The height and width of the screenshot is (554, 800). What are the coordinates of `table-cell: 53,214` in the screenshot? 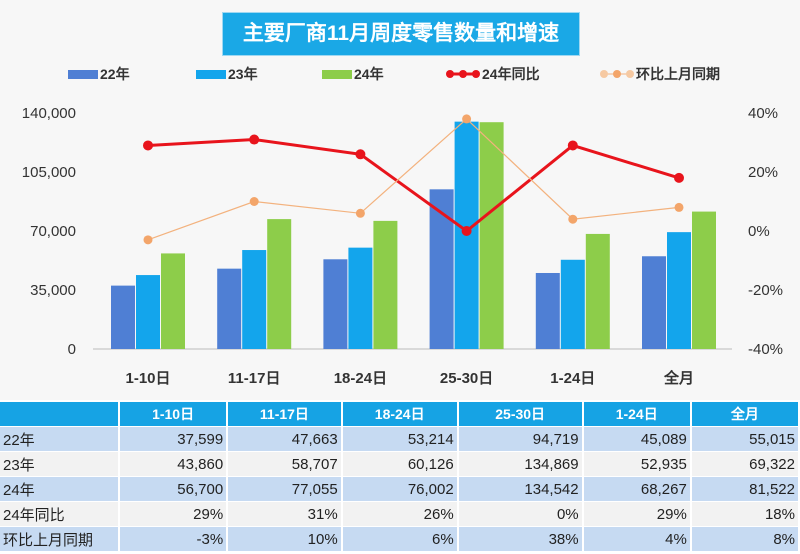 It's located at (400, 439).